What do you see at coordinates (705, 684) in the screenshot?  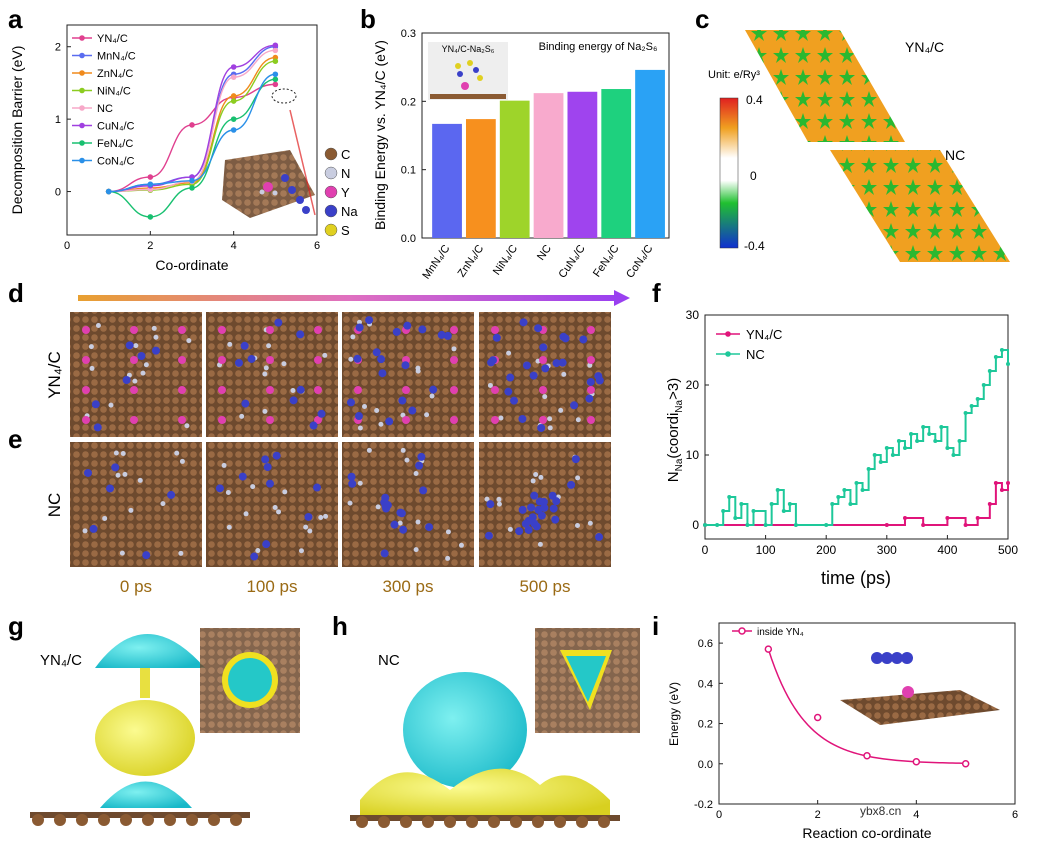 I see `y-tick-label-i: 0.4` at bounding box center [705, 684].